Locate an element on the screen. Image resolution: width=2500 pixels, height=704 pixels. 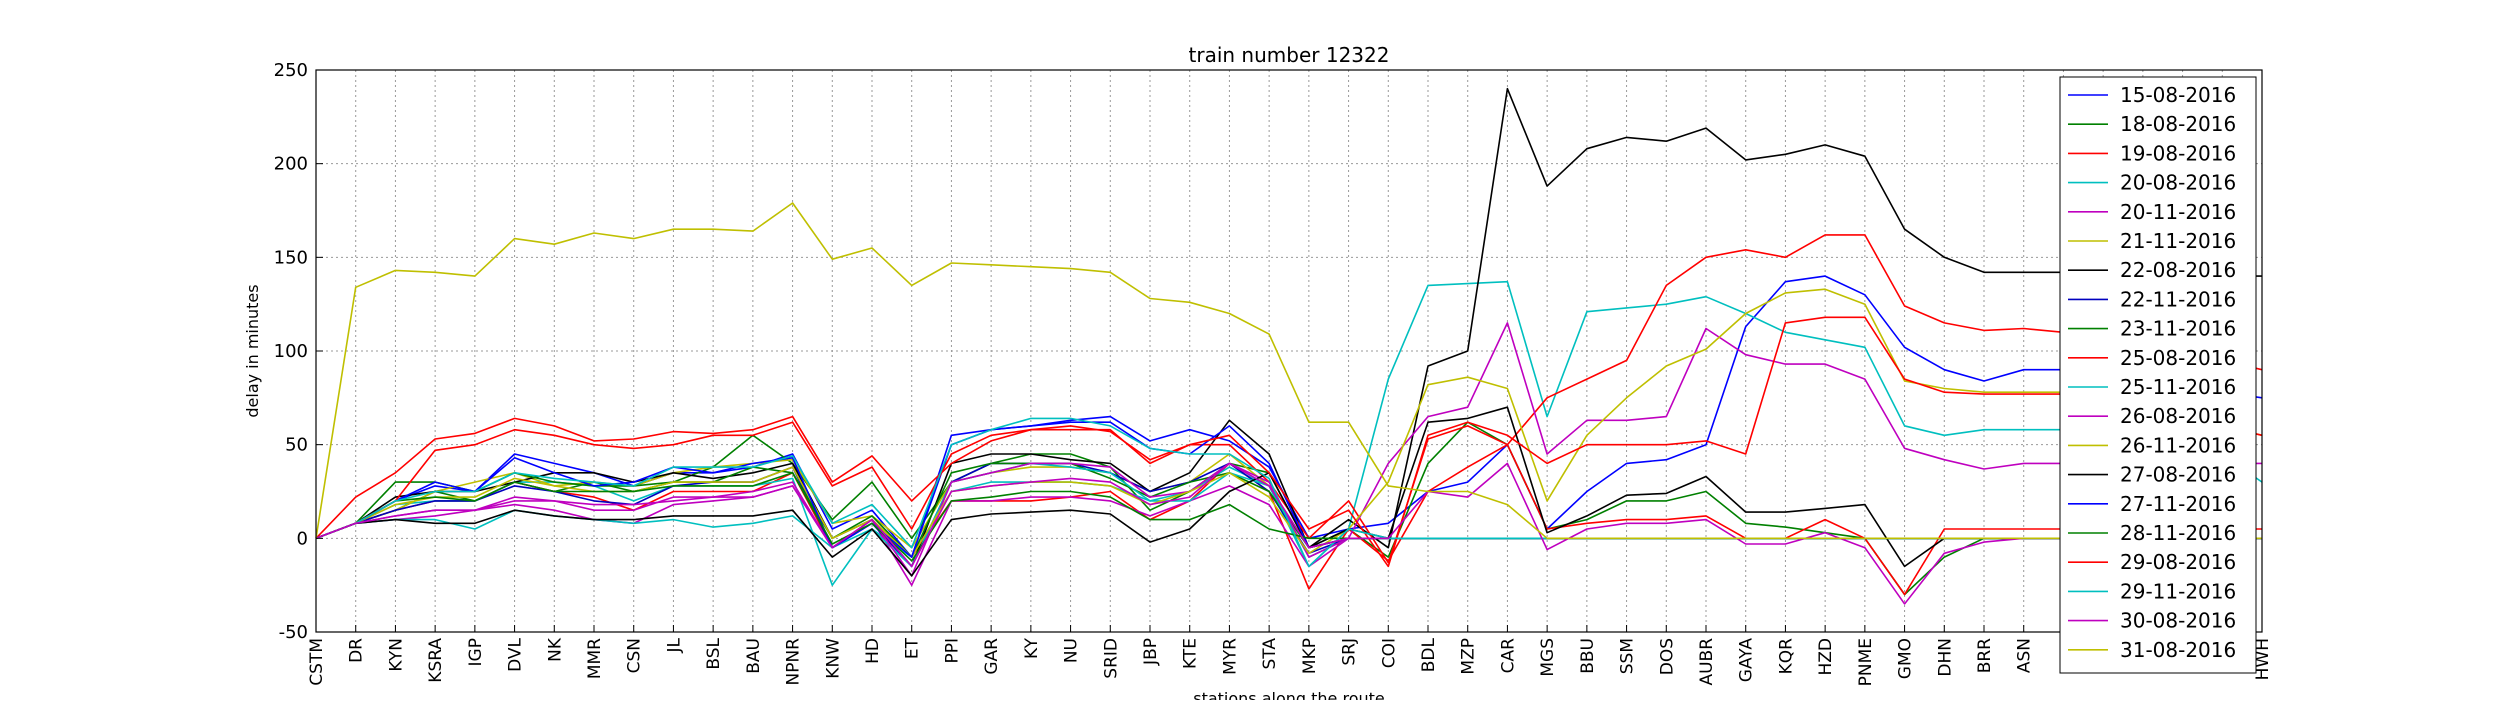
x-tick-label: HWH is located at coordinates (2263, 659).